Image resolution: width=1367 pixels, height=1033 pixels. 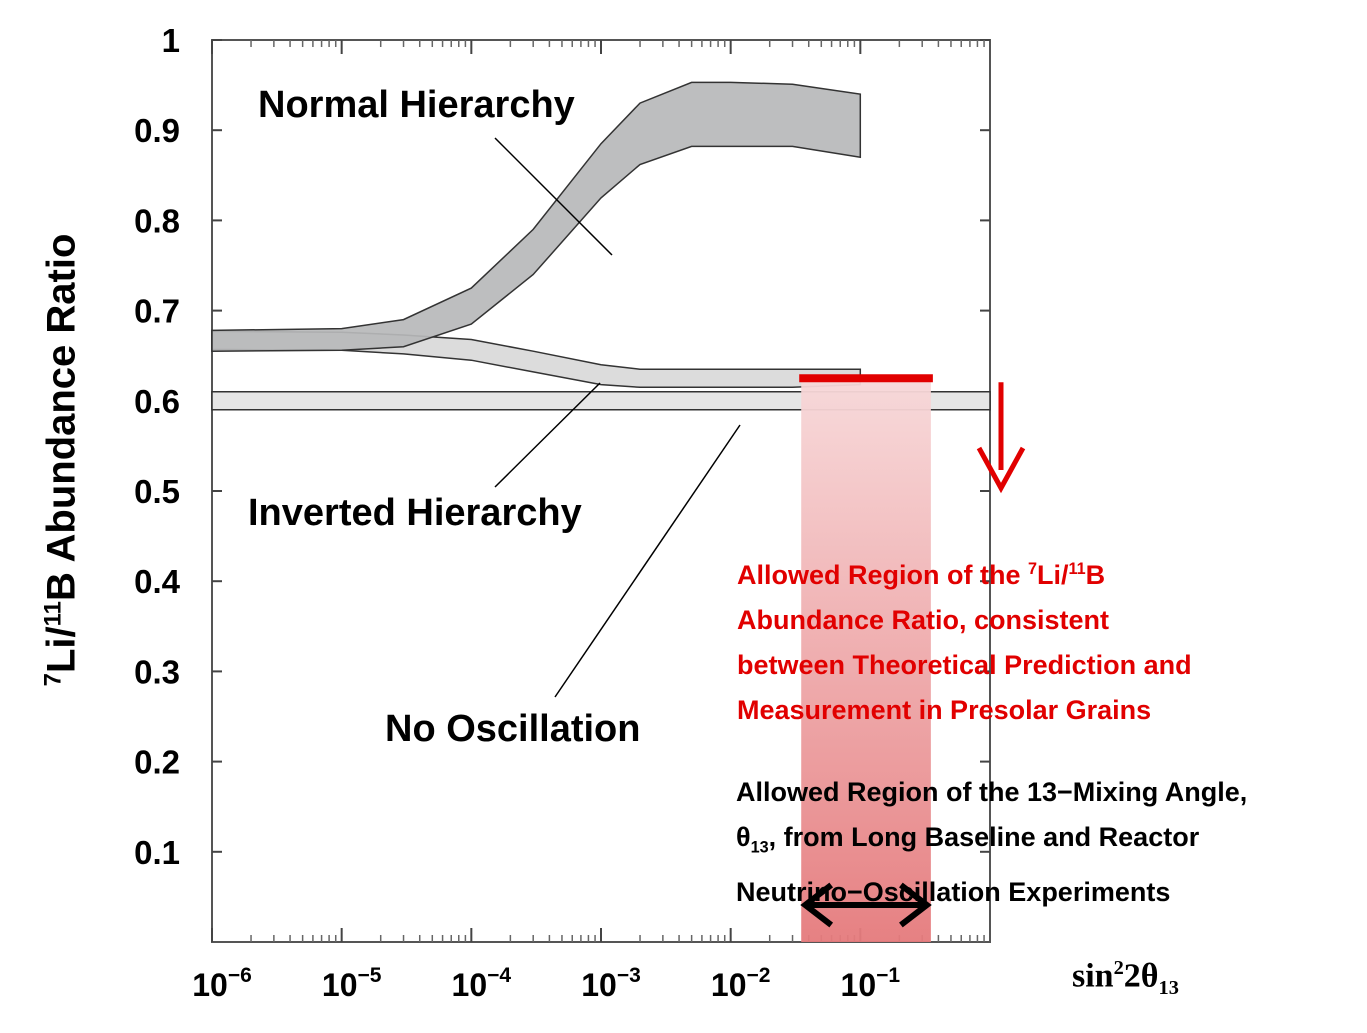 What do you see at coordinates (352, 983) in the screenshot?
I see `x-tick-label: 10⁻⁵` at bounding box center [352, 983].